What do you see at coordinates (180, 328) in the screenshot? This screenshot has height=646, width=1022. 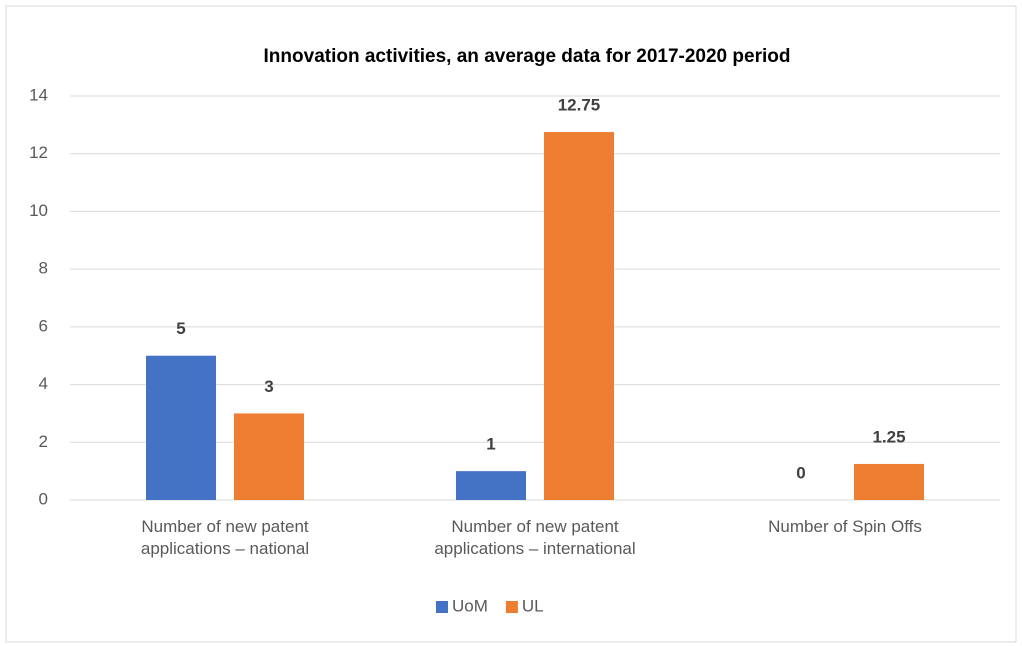 I see `data-label: 5` at bounding box center [180, 328].